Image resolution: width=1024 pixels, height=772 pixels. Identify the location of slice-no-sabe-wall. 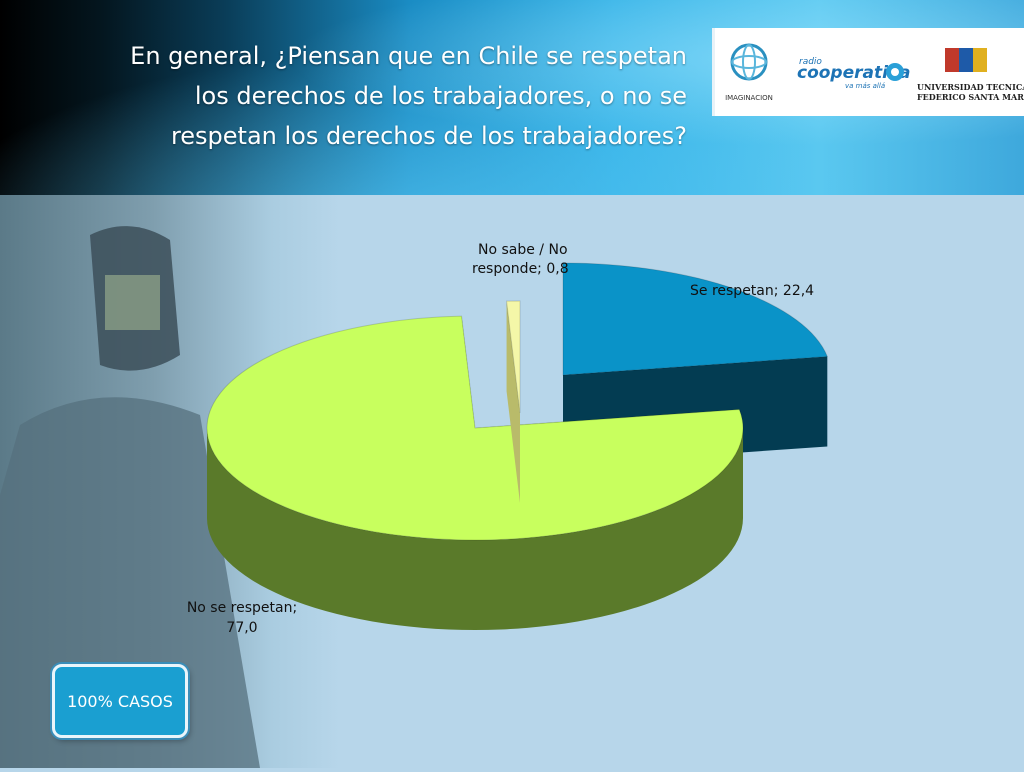
(513, 402).